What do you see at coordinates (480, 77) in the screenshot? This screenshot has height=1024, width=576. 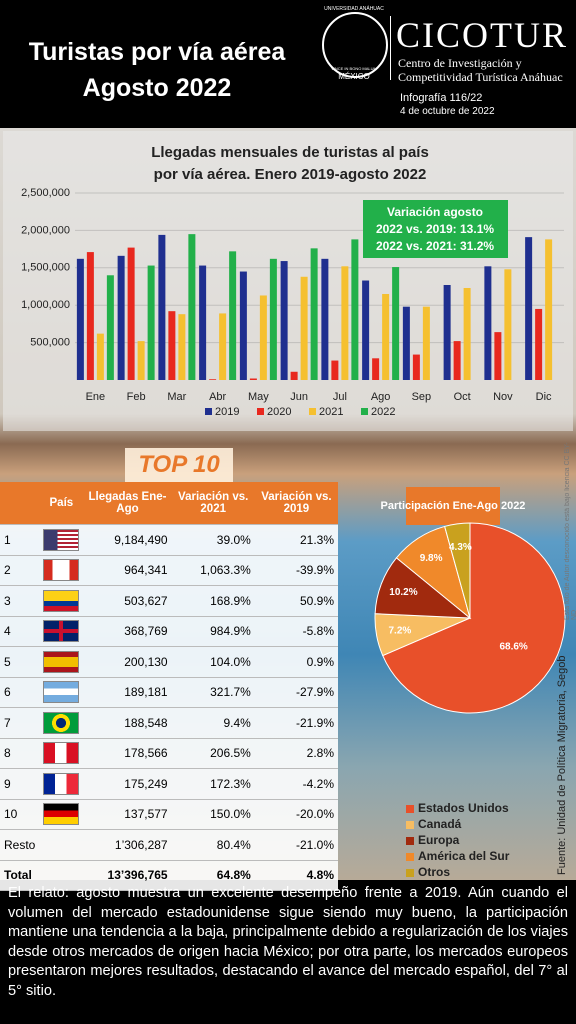 I see `brand-line: Competitividad Turística Anáhuac` at bounding box center [480, 77].